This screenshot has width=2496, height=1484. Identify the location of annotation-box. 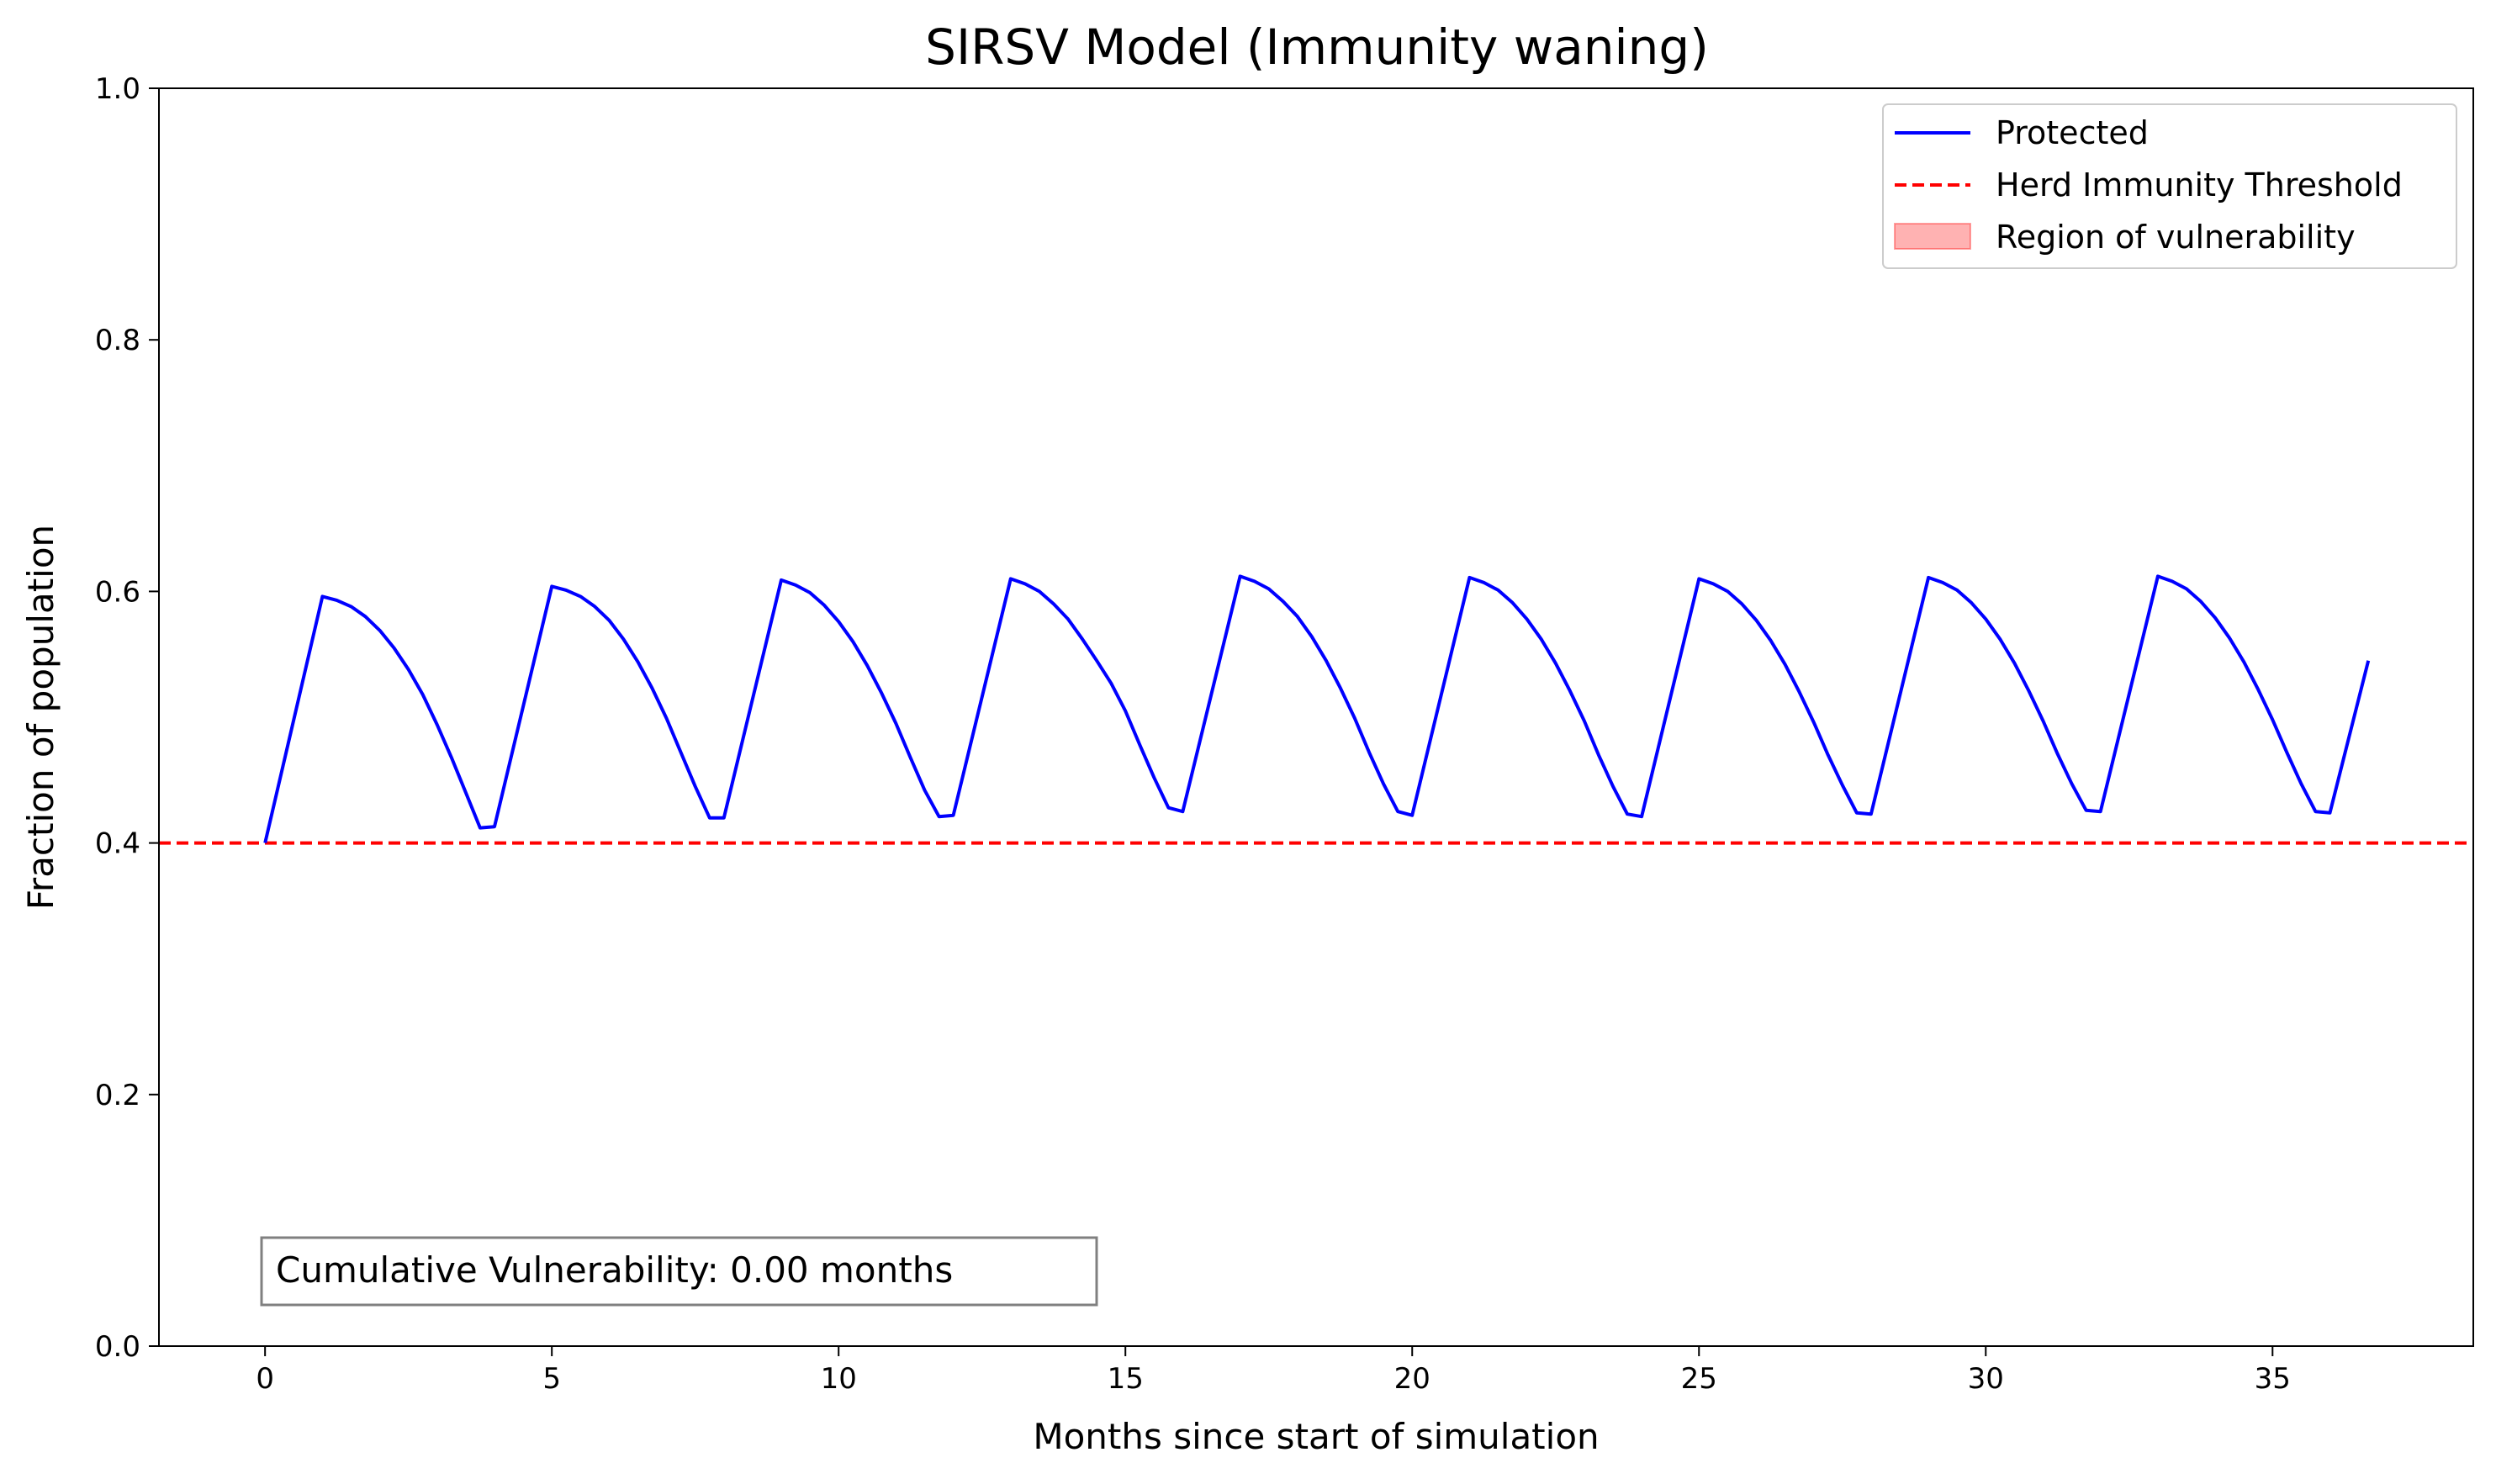
(679, 1271).